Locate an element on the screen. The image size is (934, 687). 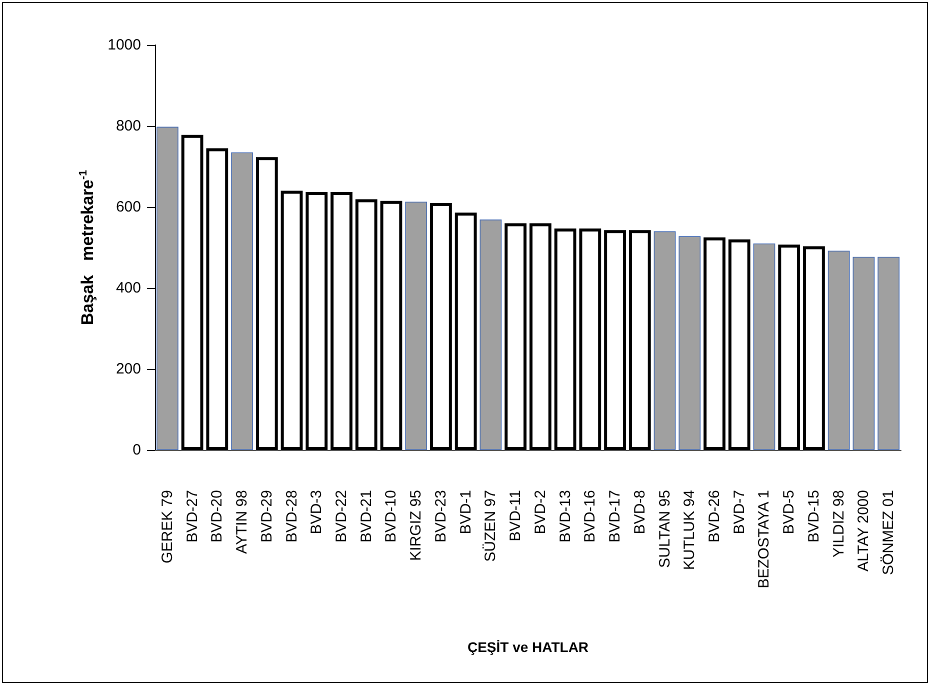
x-tick-label: BVD-20 is located at coordinates (217, 516).